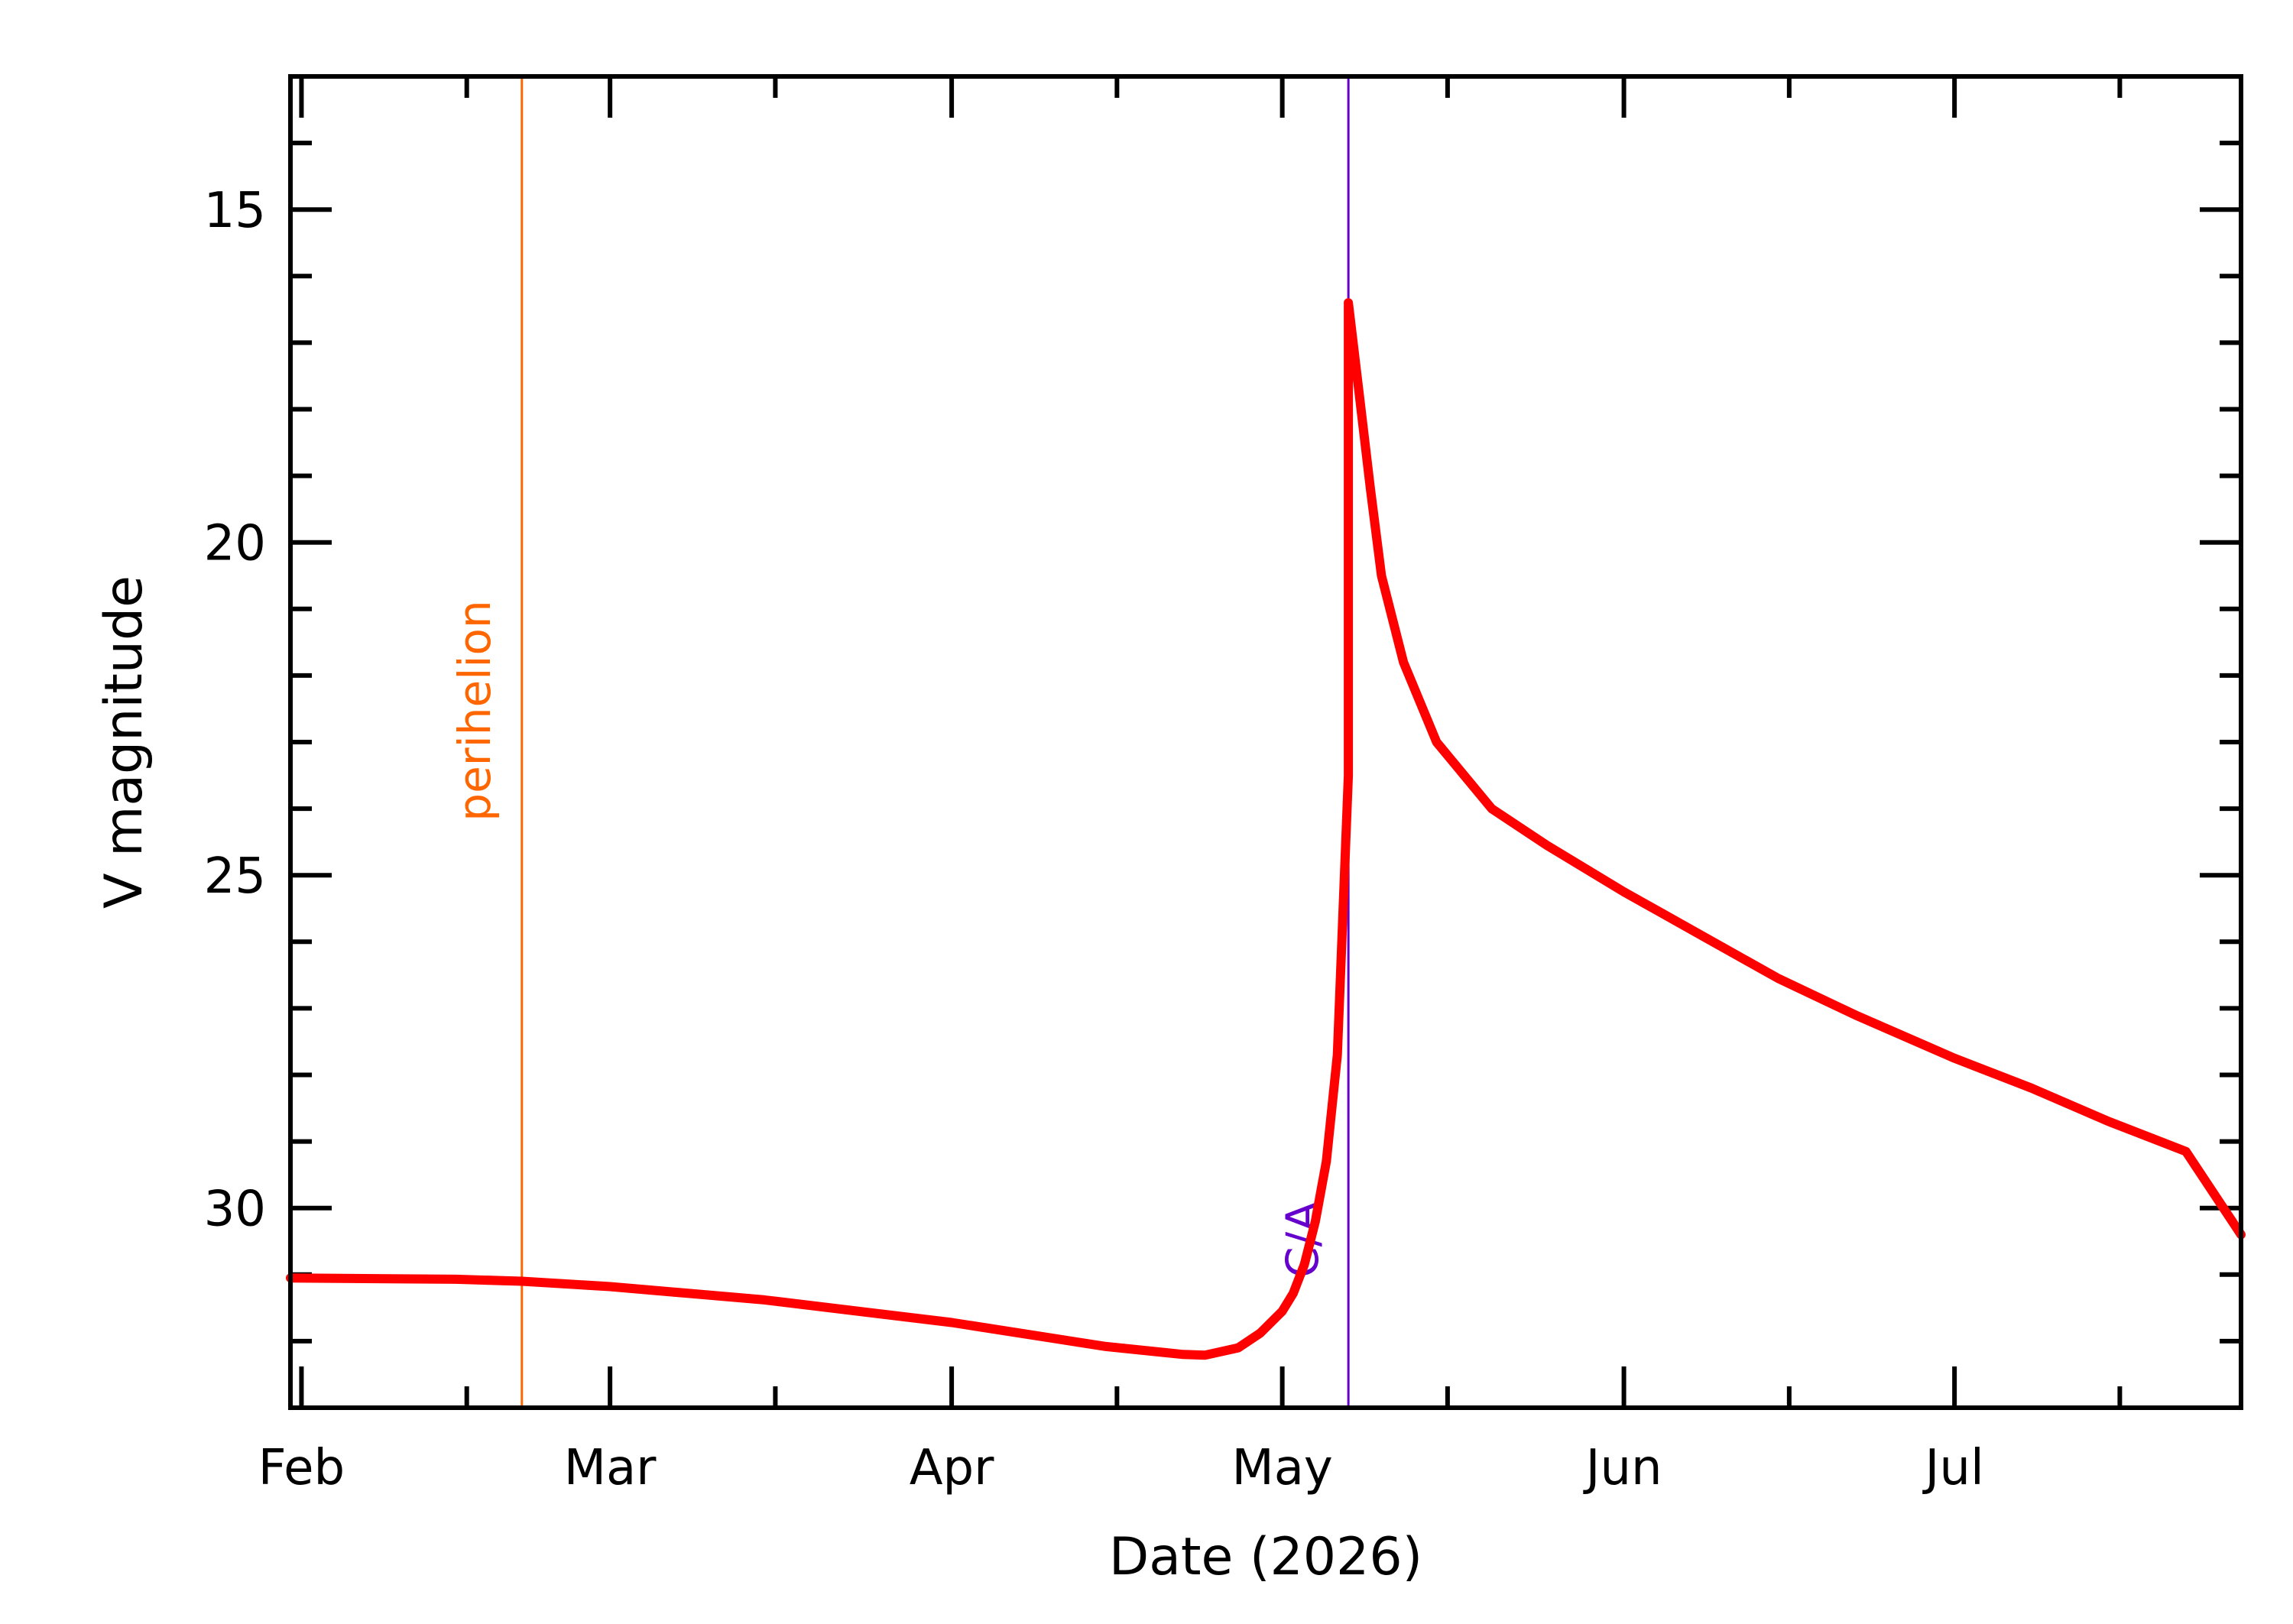 The width and height of the screenshot is (2293, 1624). Describe the element at coordinates (952, 1468) in the screenshot. I see `x-tick-label: Apr` at that location.